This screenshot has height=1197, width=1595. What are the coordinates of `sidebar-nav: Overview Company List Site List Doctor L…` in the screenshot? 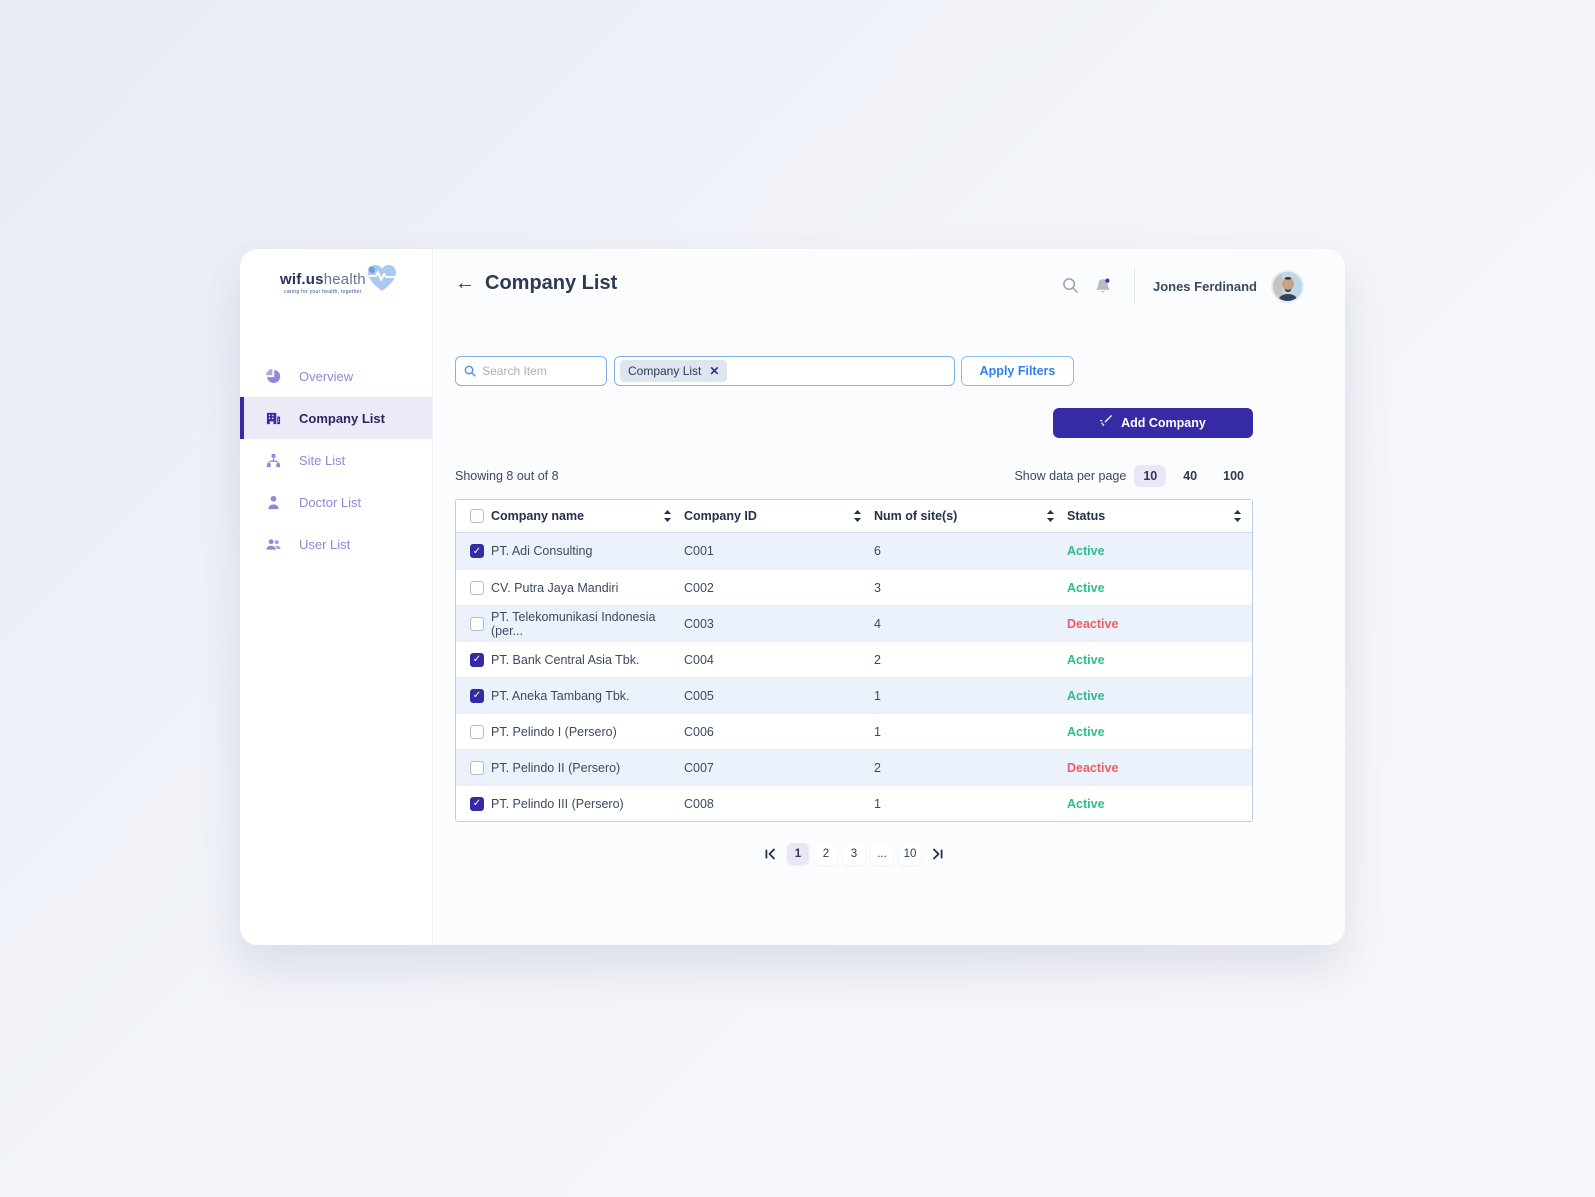 It's located at (336, 460).